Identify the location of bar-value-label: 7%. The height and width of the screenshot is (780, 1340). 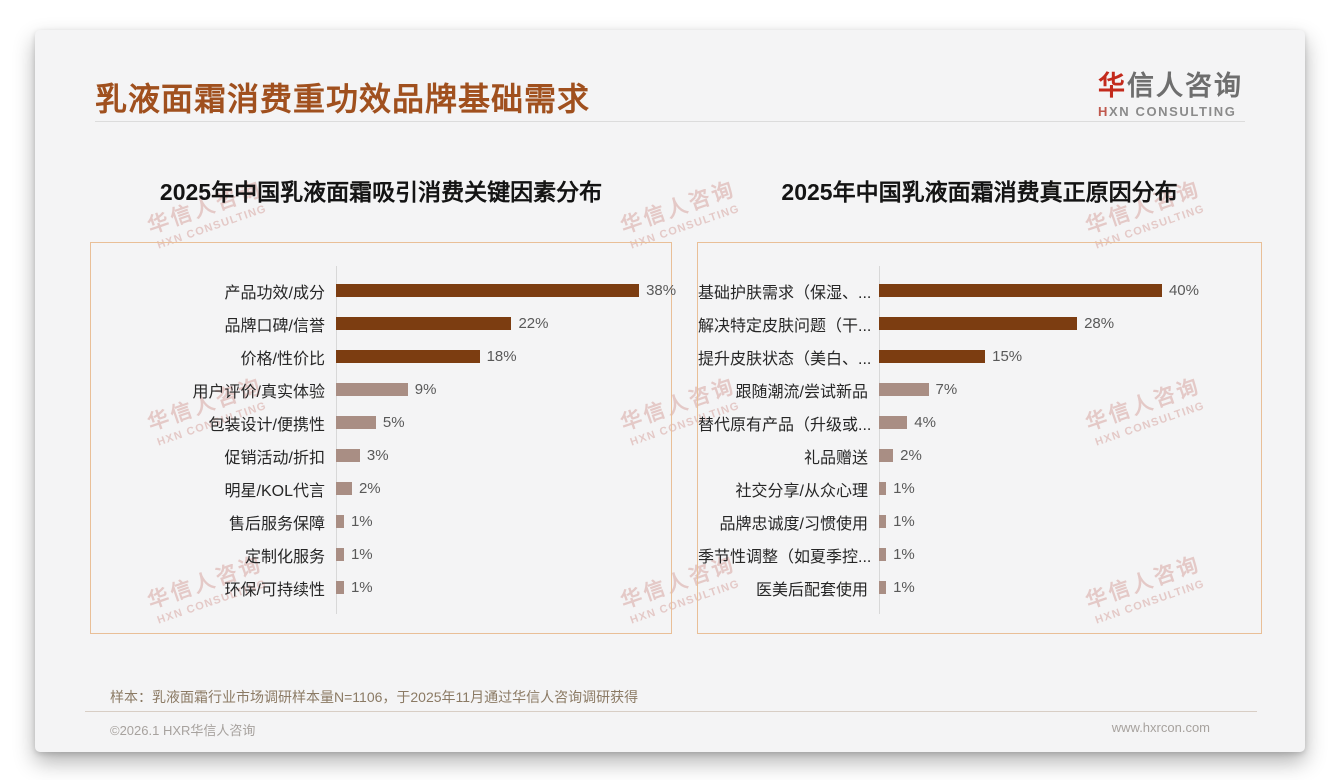
(946, 389).